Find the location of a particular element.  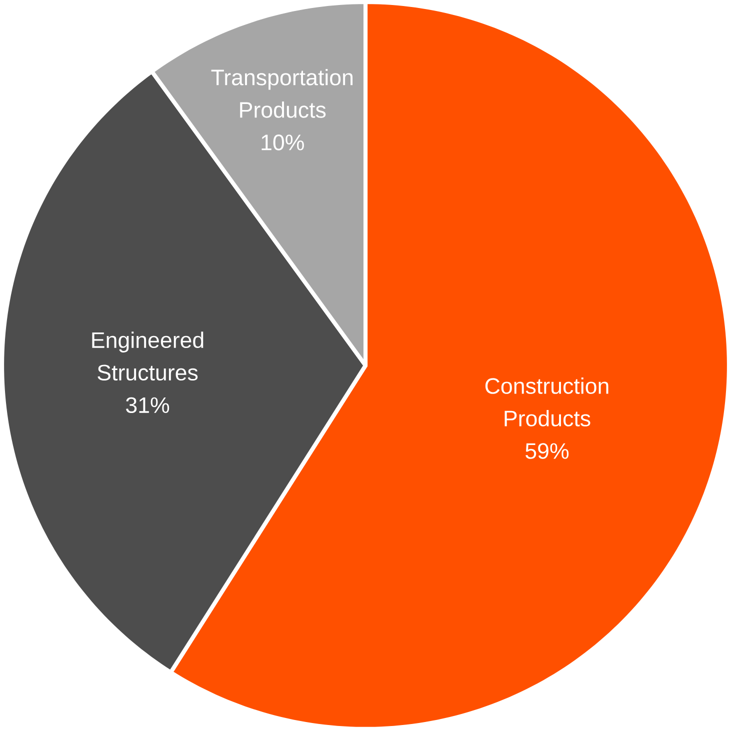

data-label: 10% is located at coordinates (283, 142).